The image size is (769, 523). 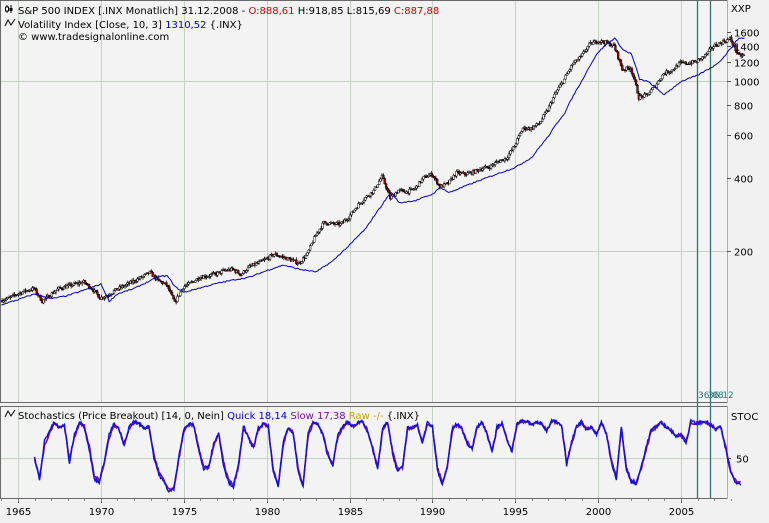 What do you see at coordinates (11, 11) in the screenshot?
I see `candle-icon` at bounding box center [11, 11].